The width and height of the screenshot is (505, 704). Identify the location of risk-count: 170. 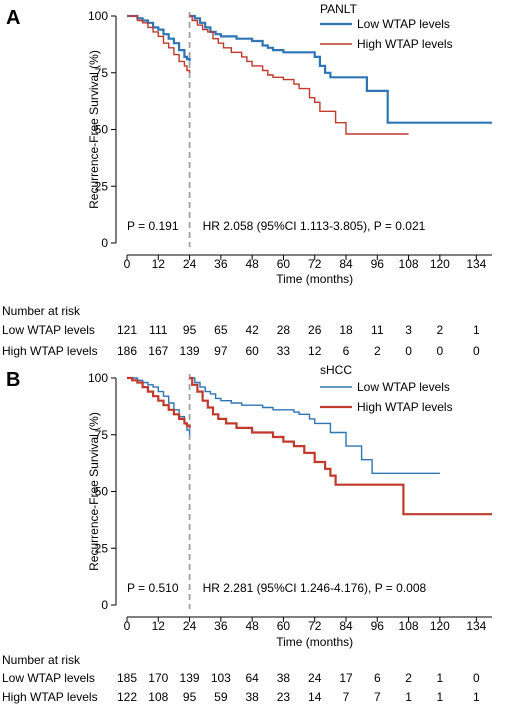
(158, 678).